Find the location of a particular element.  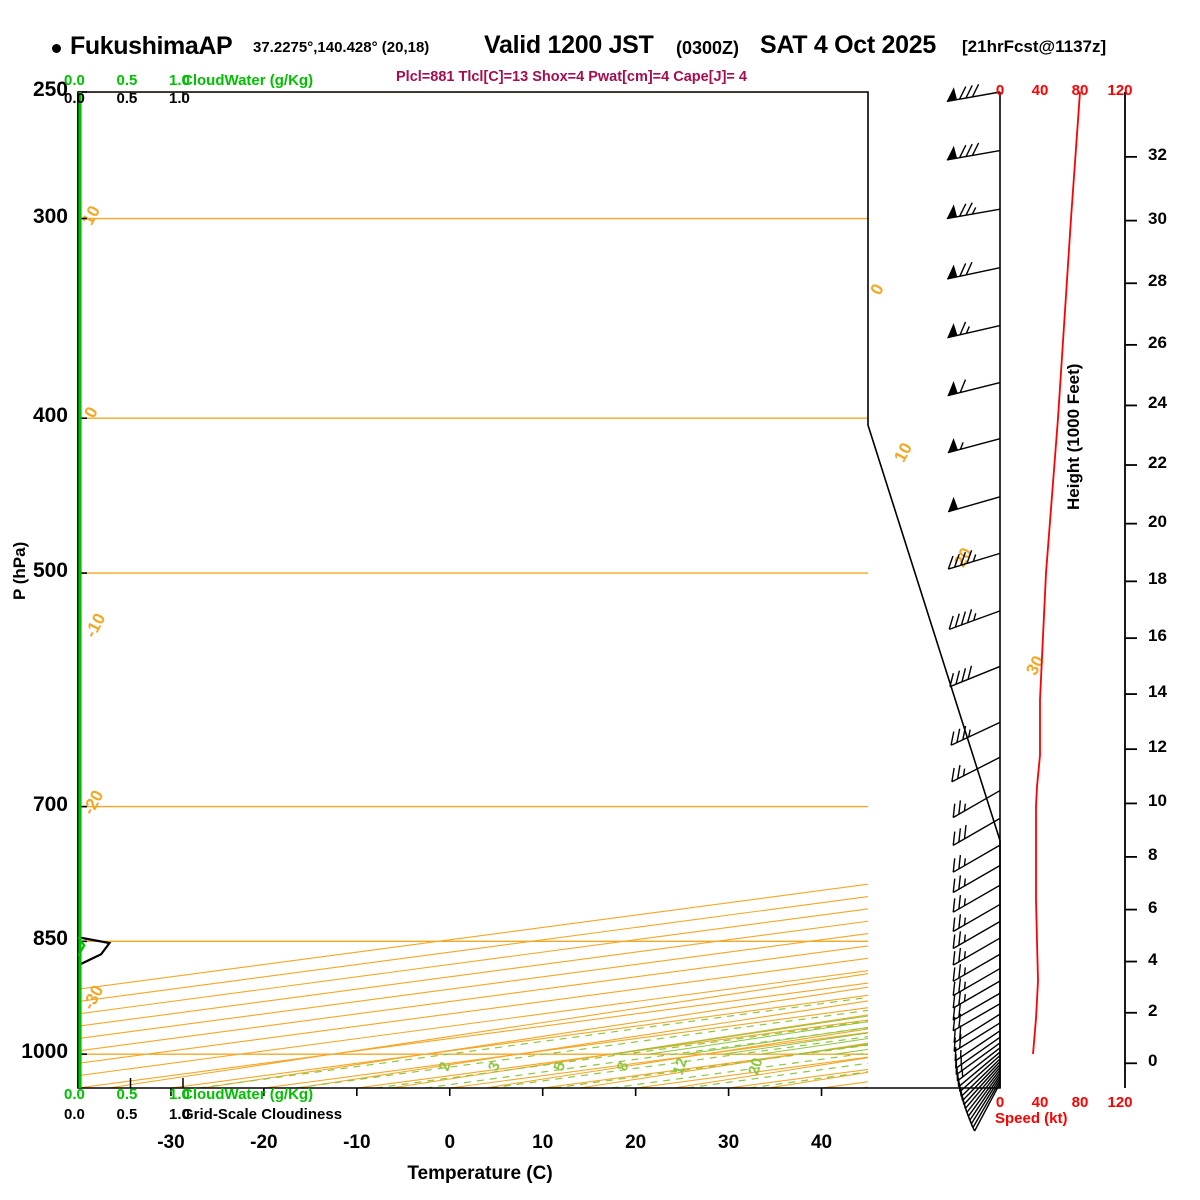

svg-text: 2 is located at coordinates (445, 1066).